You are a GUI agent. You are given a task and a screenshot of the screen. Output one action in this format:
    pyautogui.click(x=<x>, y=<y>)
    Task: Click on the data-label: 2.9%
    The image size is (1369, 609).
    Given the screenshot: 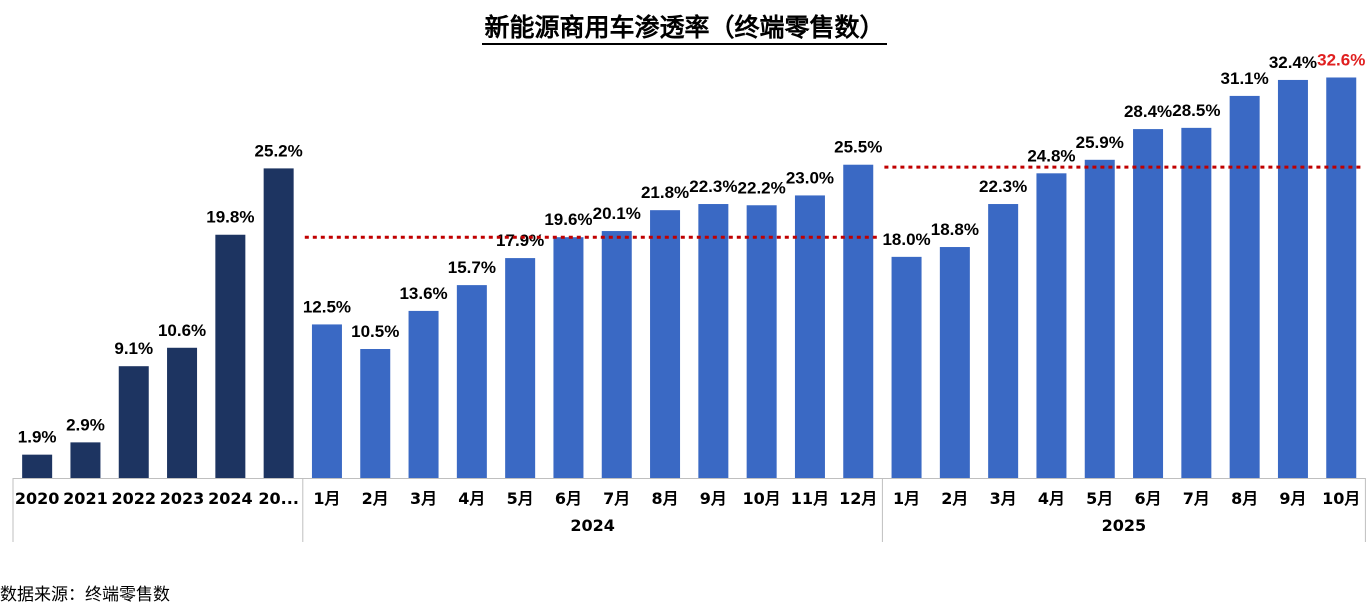 What is the action you would take?
    pyautogui.click(x=85, y=424)
    